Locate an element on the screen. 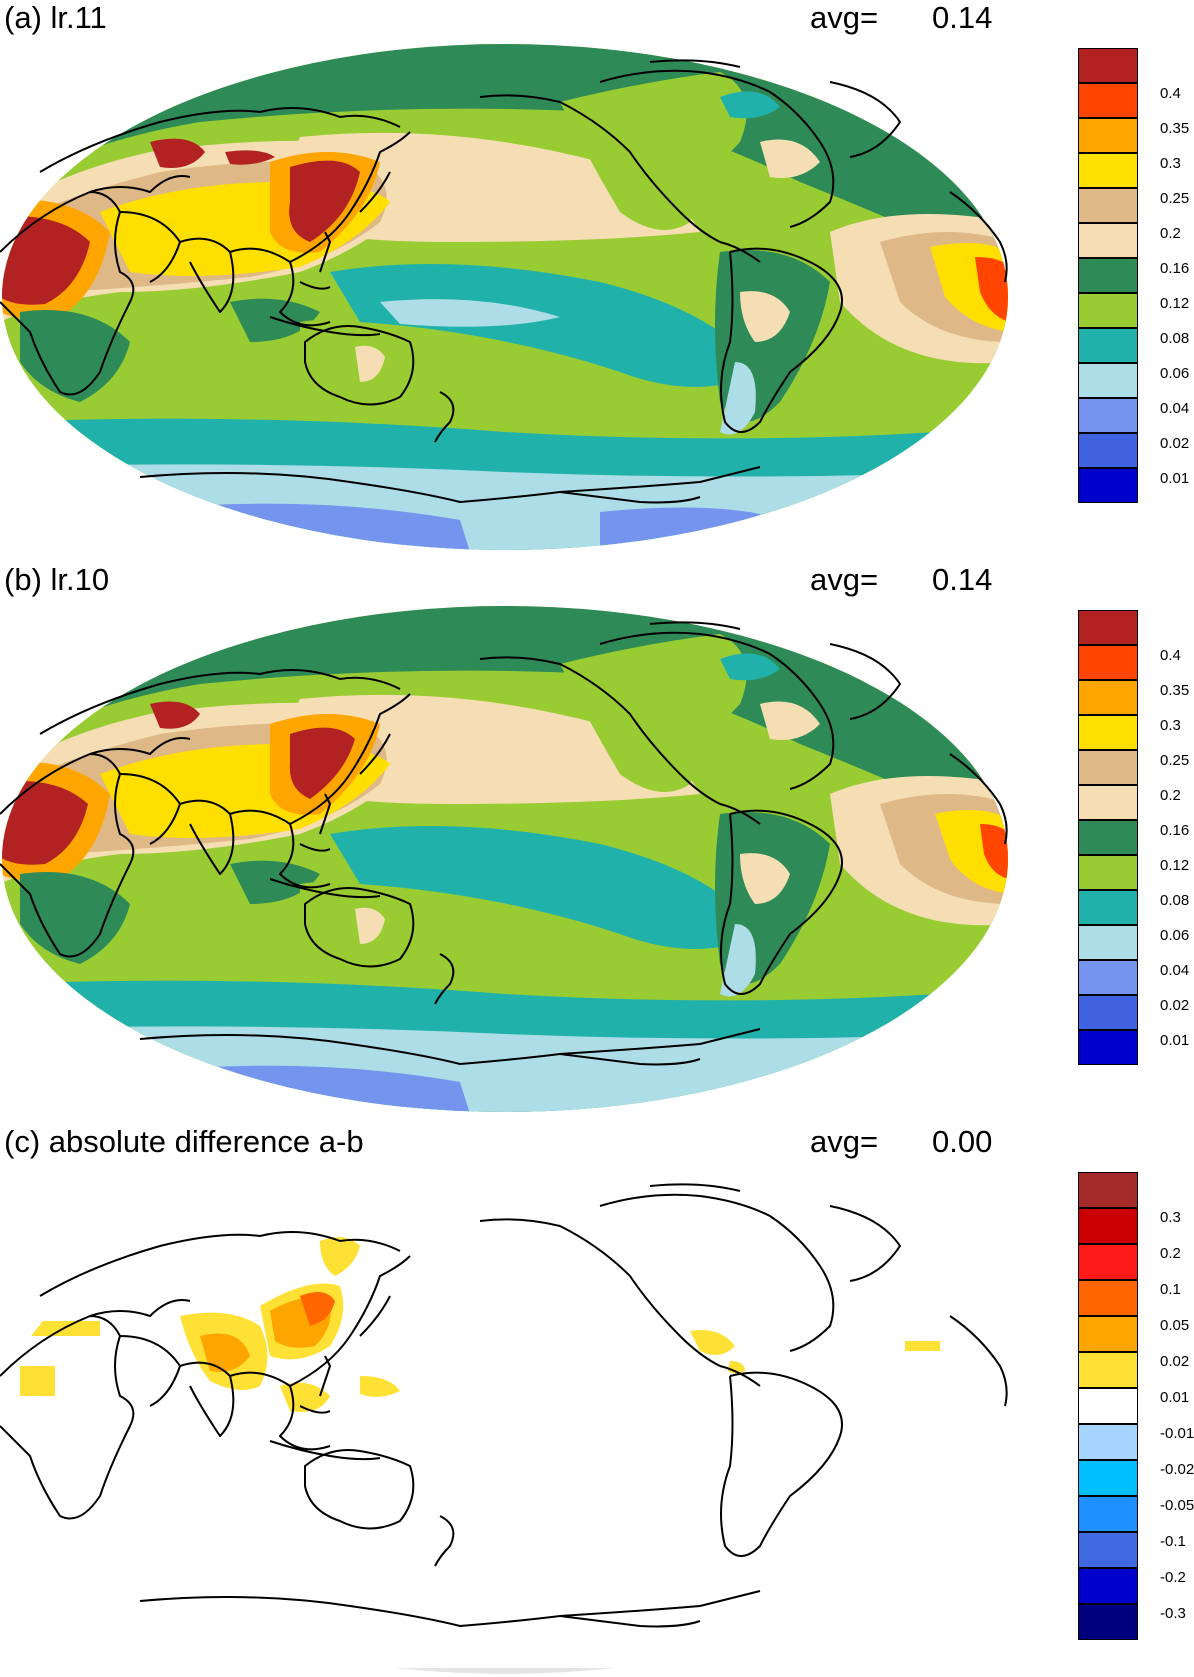 The height and width of the screenshot is (1677, 1194). colorbar-tick-label: 0.1 is located at coordinates (1170, 1289).